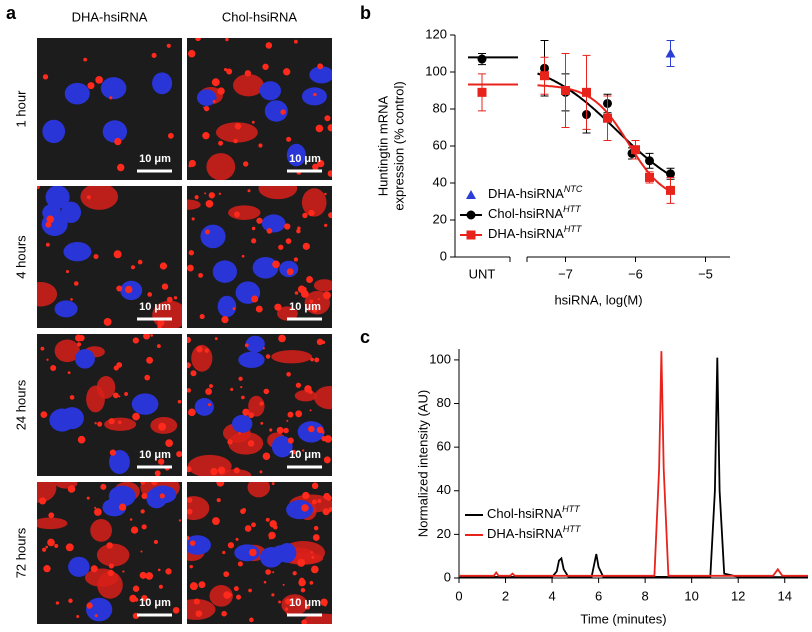 The height and width of the screenshot is (632, 812). Describe the element at coordinates (440, 358) in the screenshot. I see `y-tick-label: 100` at that location.